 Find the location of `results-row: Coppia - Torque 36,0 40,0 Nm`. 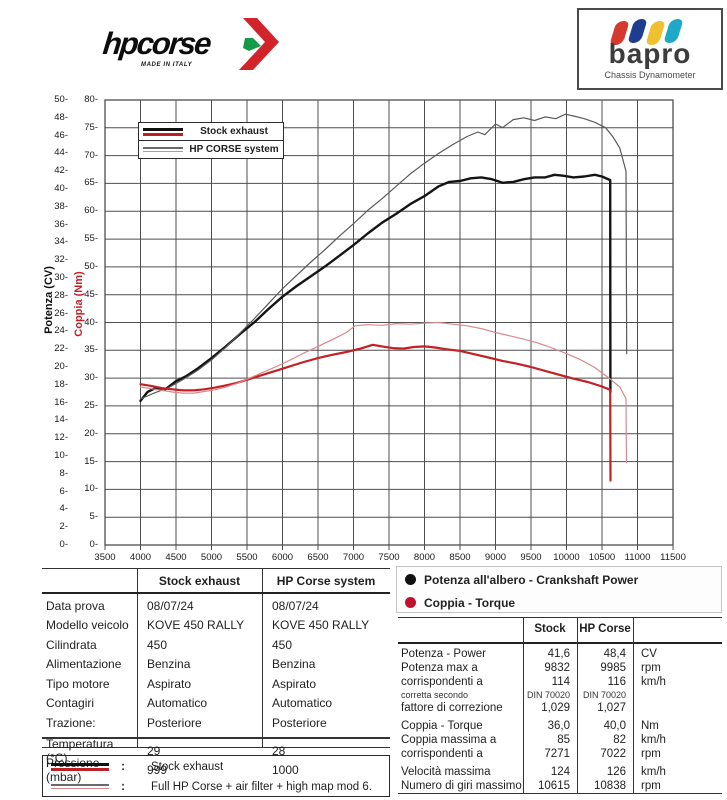

results-row: Coppia - Torque 36,0 40,0 Nm is located at coordinates (560, 726).